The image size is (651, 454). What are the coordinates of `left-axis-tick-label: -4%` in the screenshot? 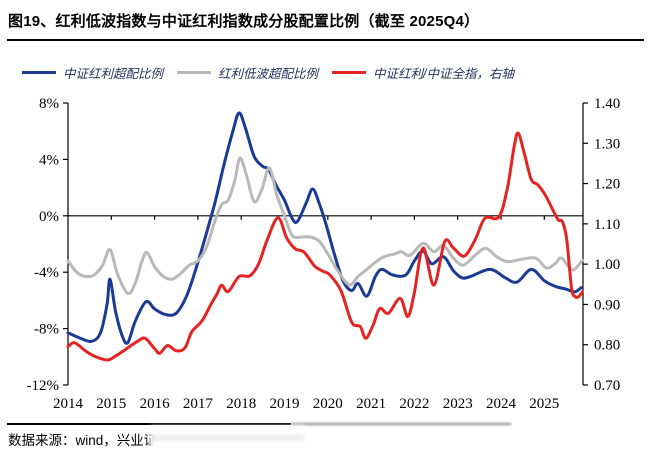 It's located at (46, 273).